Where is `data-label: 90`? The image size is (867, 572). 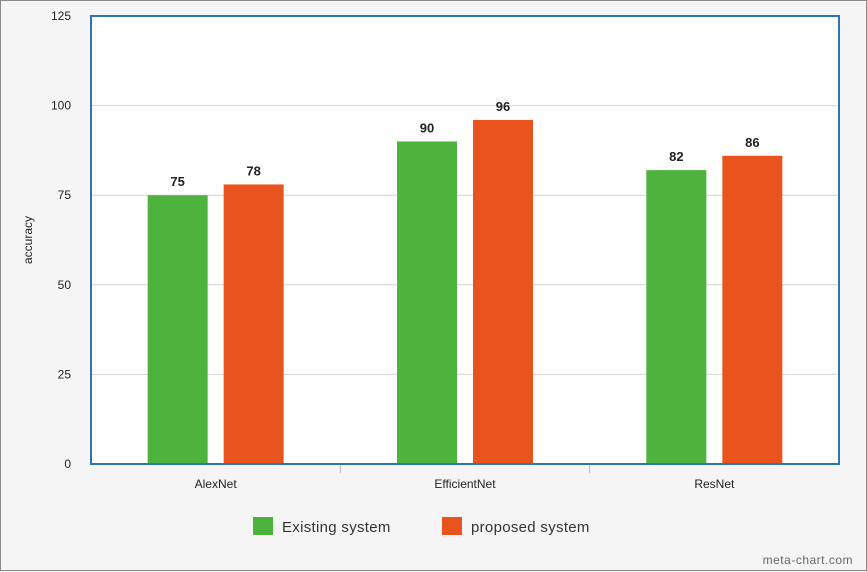
data-label: 90 is located at coordinates (427, 127).